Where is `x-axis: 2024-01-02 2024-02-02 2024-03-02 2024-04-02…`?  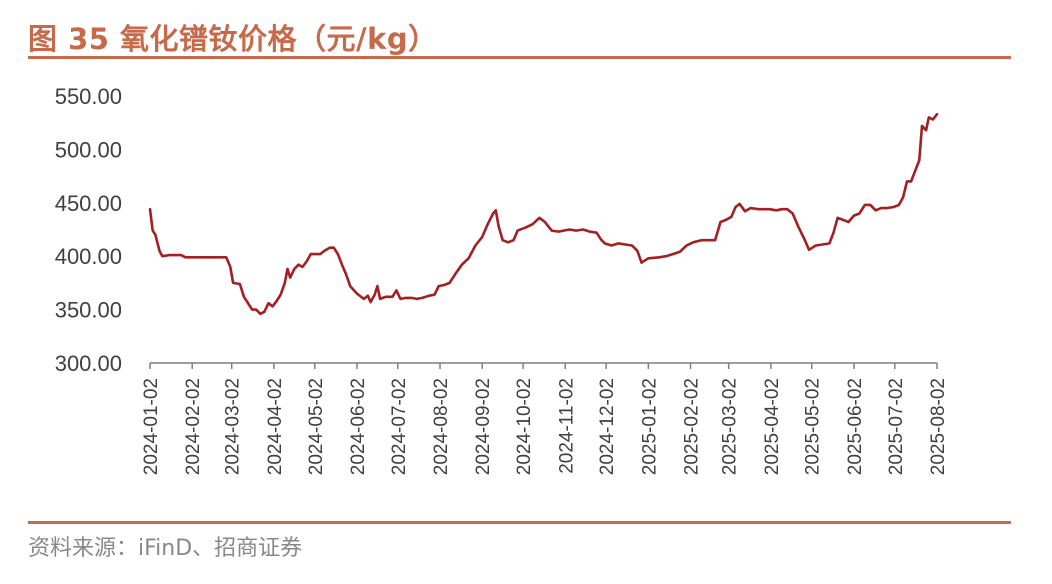
x-axis: 2024-01-02 2024-02-02 2024-03-02 2024-04-02… is located at coordinates (545, 418).